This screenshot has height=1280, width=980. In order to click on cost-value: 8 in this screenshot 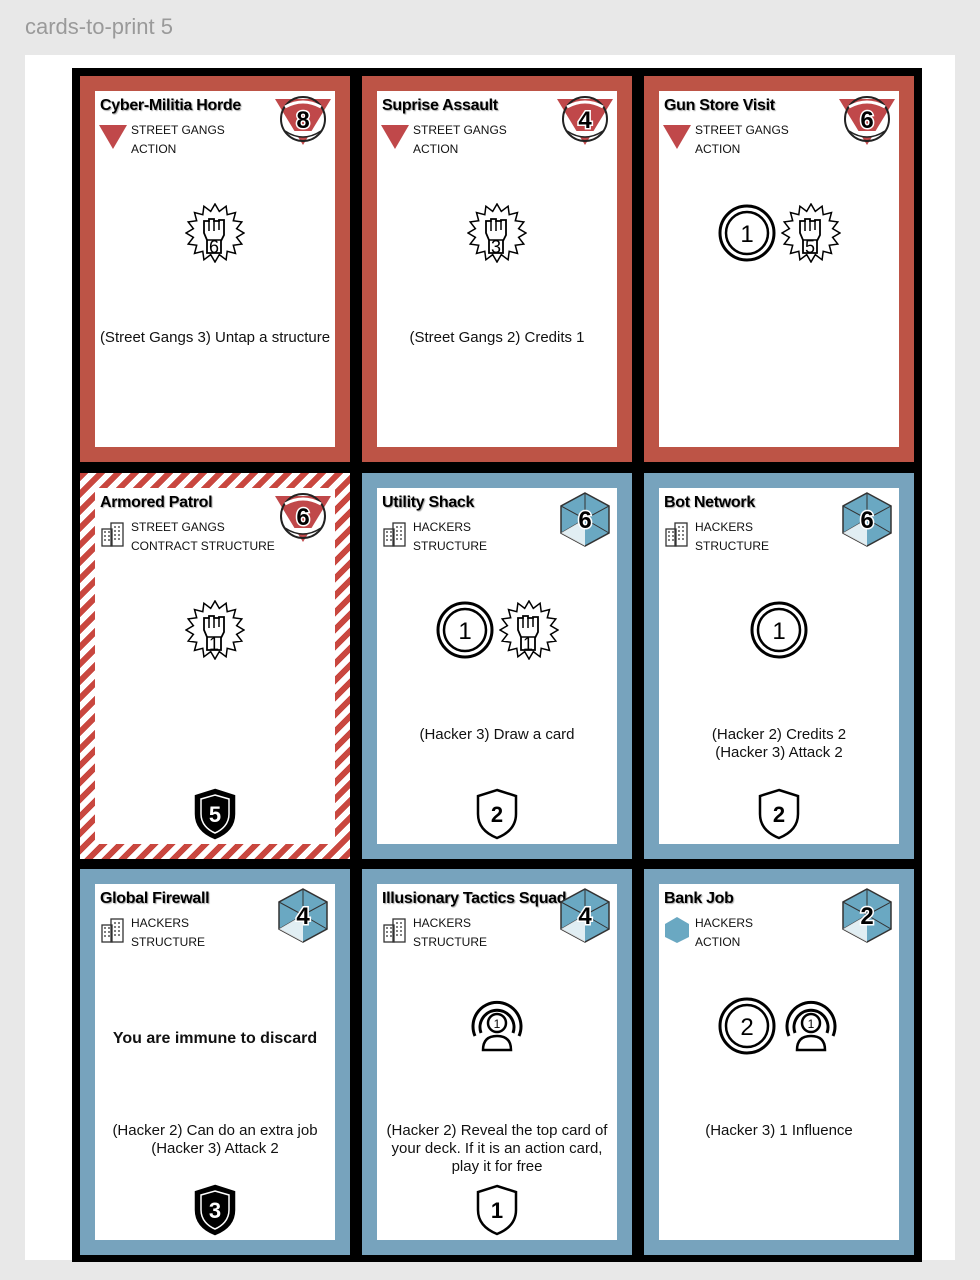, I will do `click(302, 120)`.